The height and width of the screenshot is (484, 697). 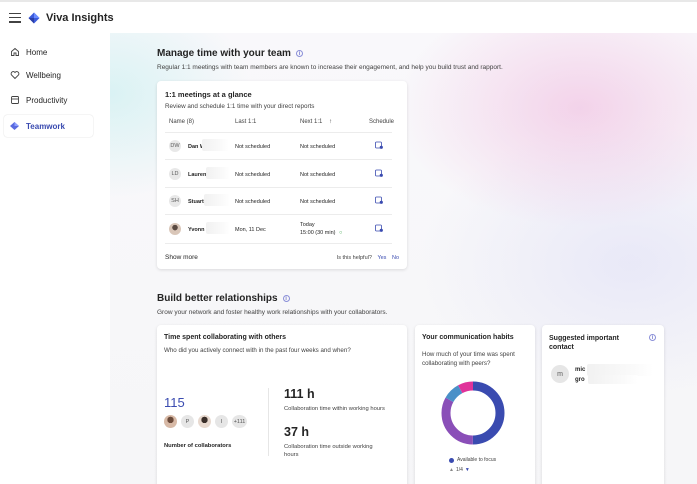 What do you see at coordinates (175, 201) in the screenshot?
I see `avatar: SH` at bounding box center [175, 201].